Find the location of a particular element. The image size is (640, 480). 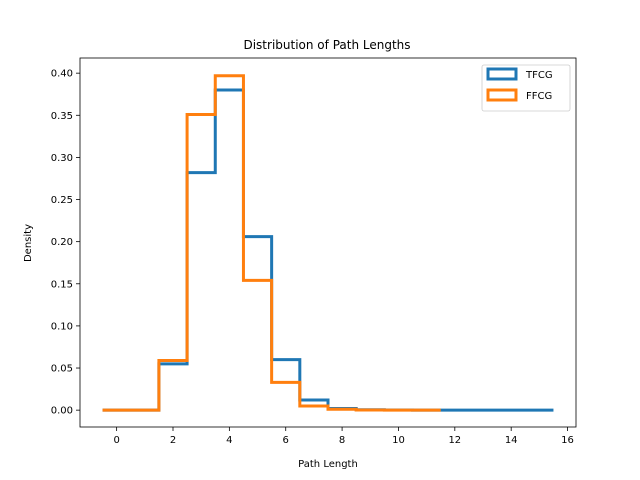

y-tick-label: 0.15 is located at coordinates (62, 284).